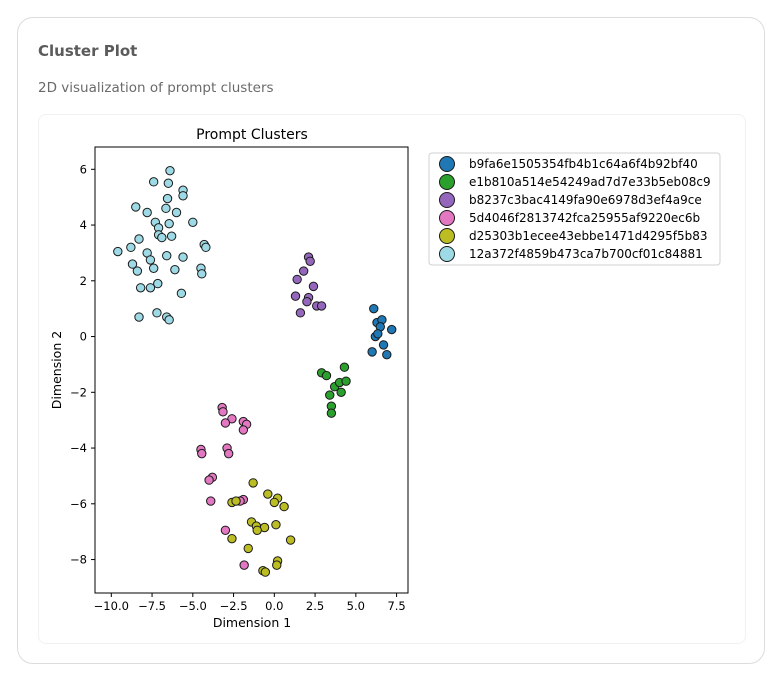  I want to click on x-axis-label: Dimension 1, so click(252, 622).